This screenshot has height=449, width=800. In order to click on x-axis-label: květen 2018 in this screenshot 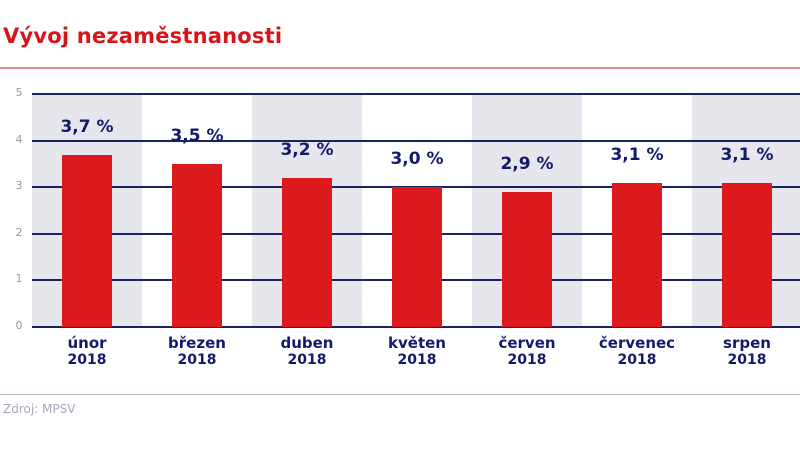, I will do `click(417, 352)`.